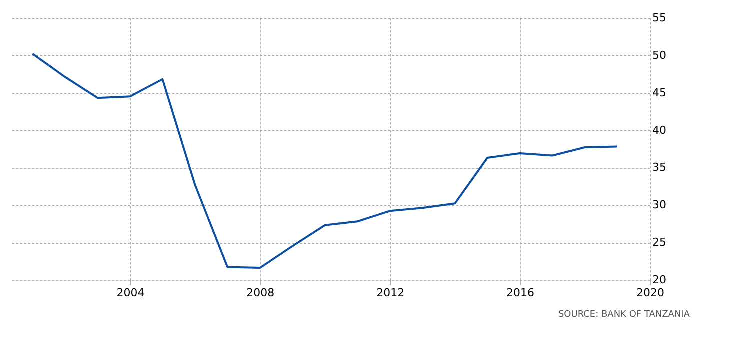  I want to click on x-tick-label: 2012, so click(390, 293).